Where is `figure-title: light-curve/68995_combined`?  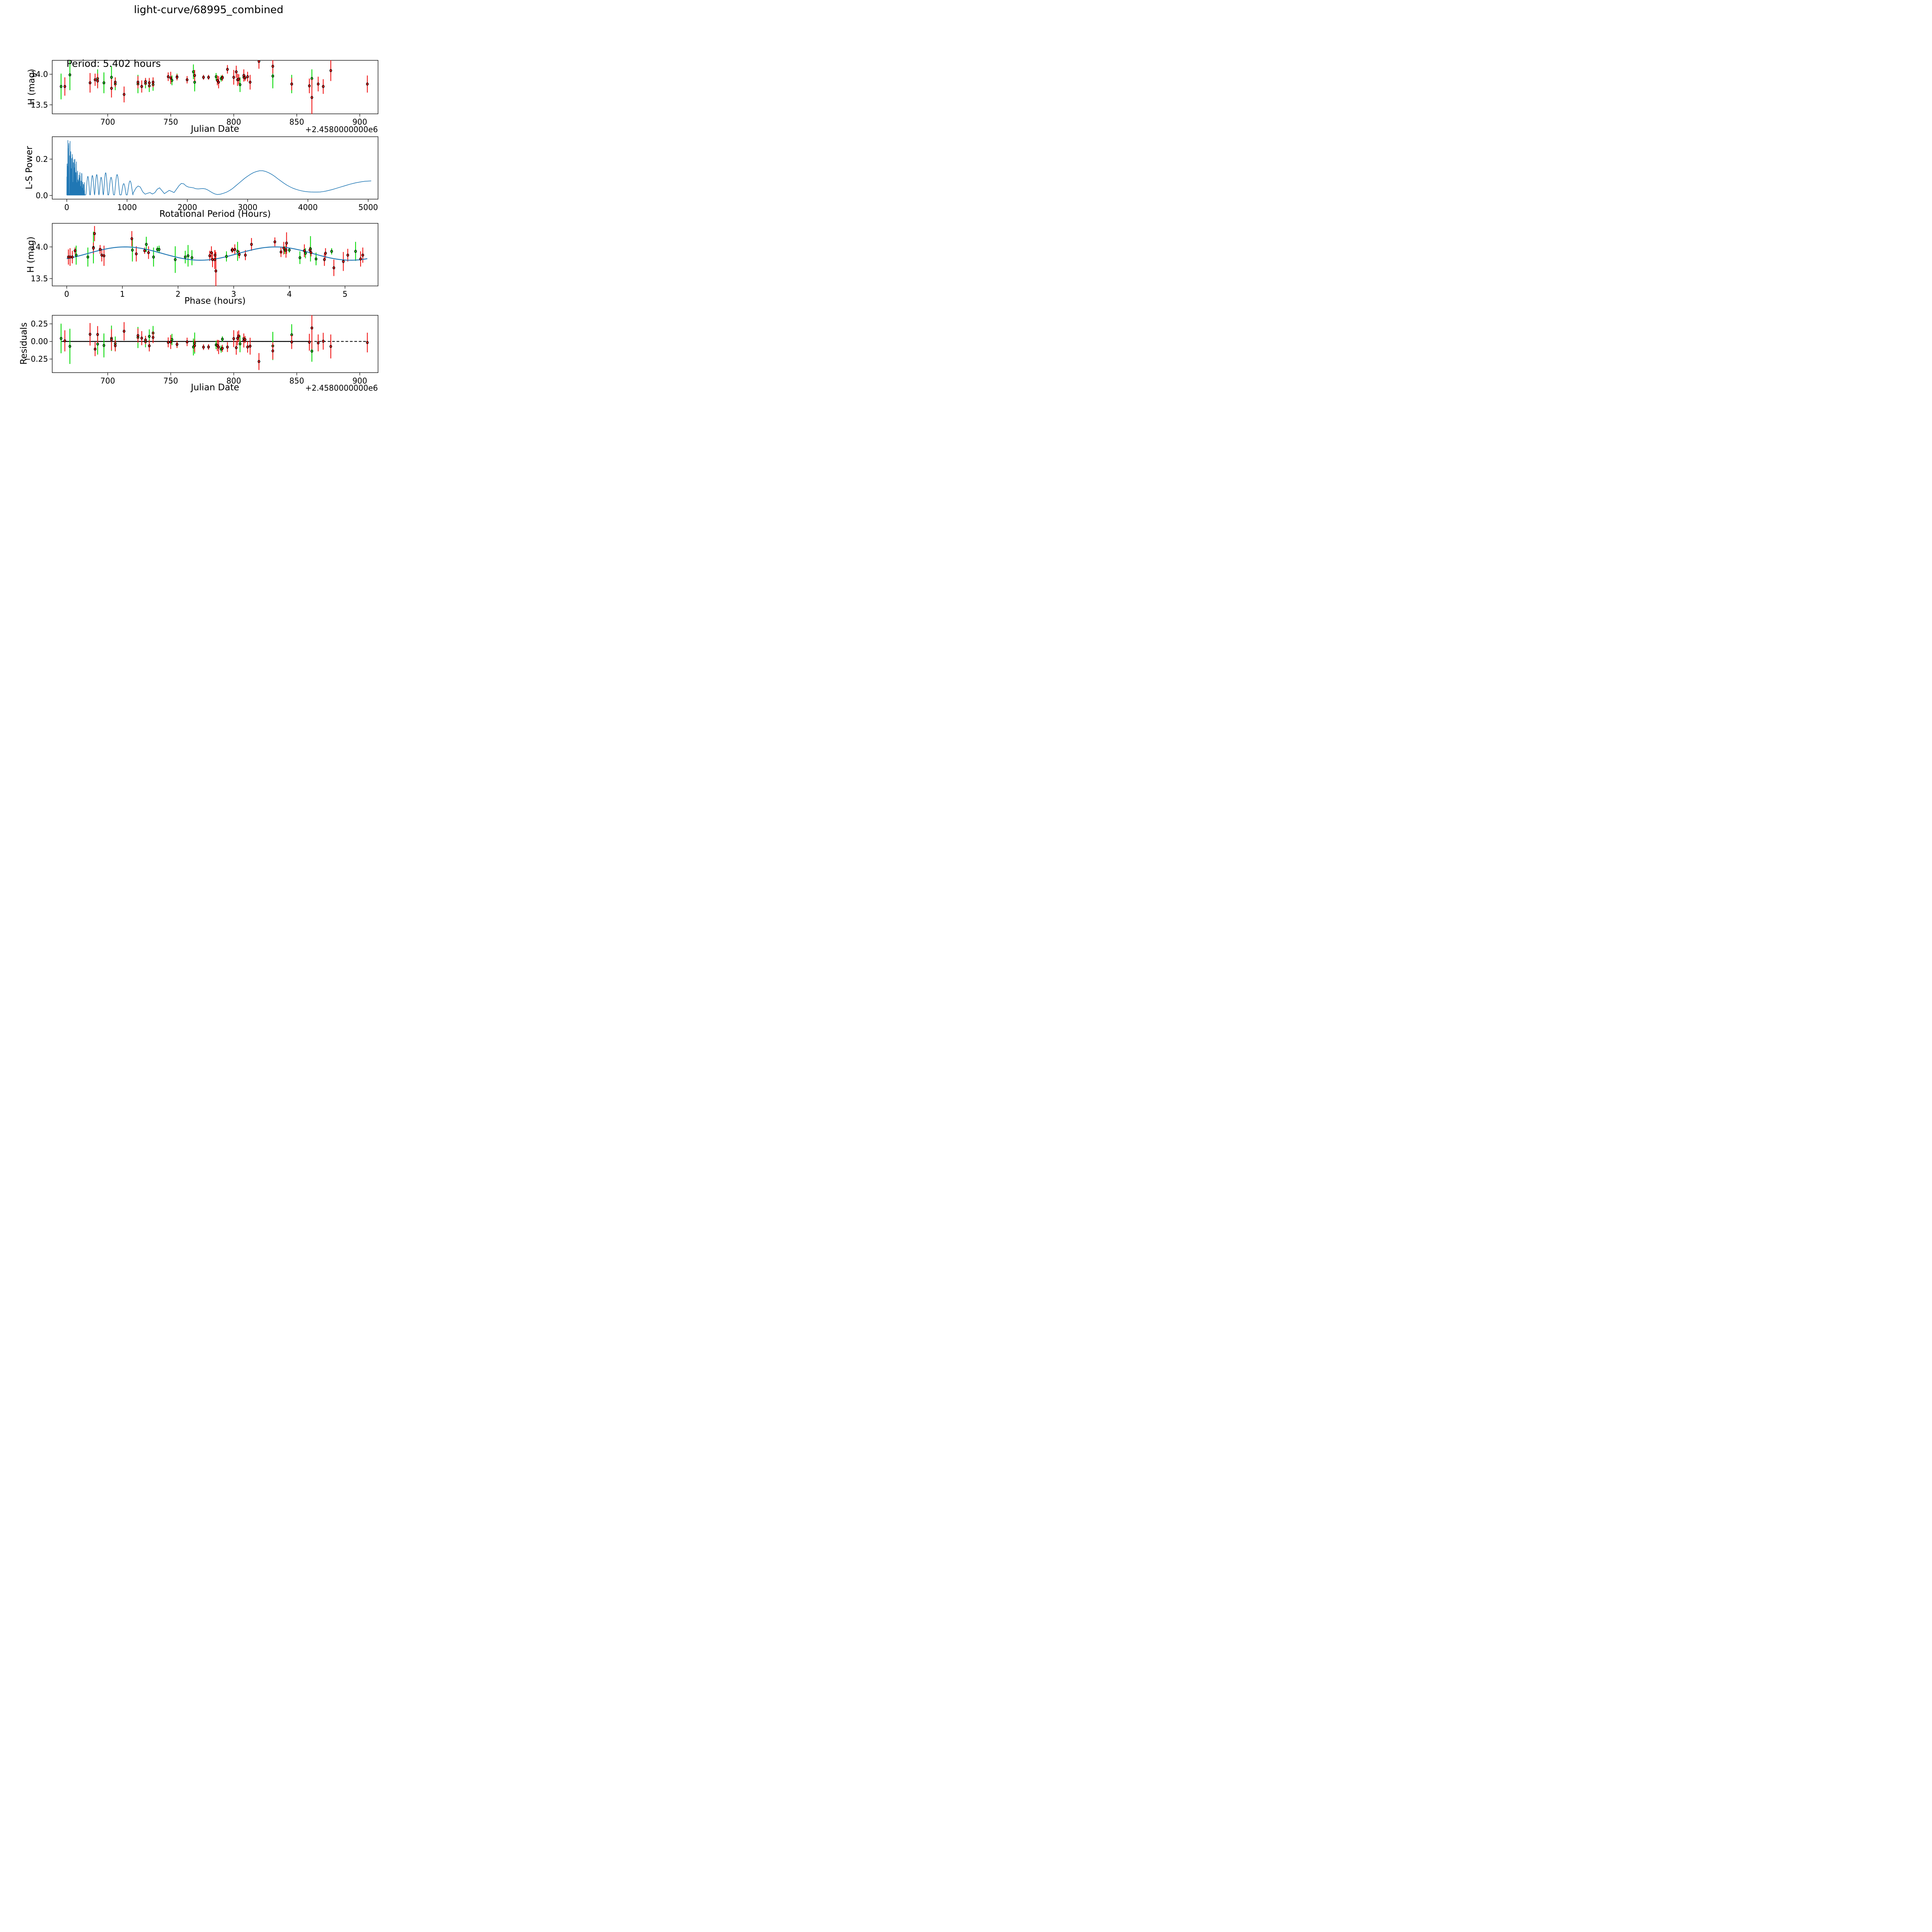 figure-title: light-curve/68995_combined is located at coordinates (209, 10).